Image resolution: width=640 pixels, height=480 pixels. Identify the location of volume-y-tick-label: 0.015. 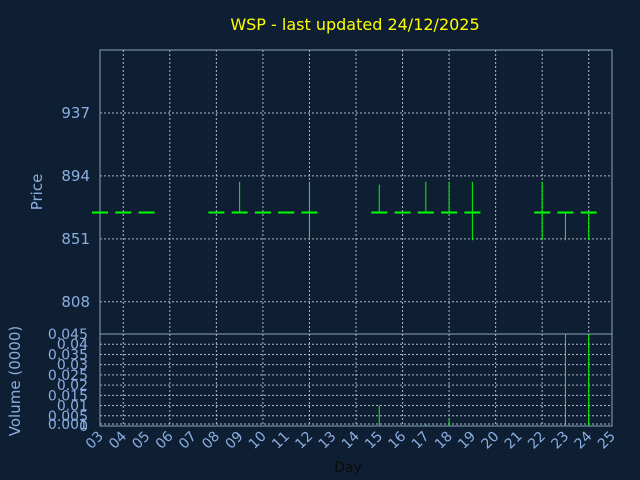
(68, 396).